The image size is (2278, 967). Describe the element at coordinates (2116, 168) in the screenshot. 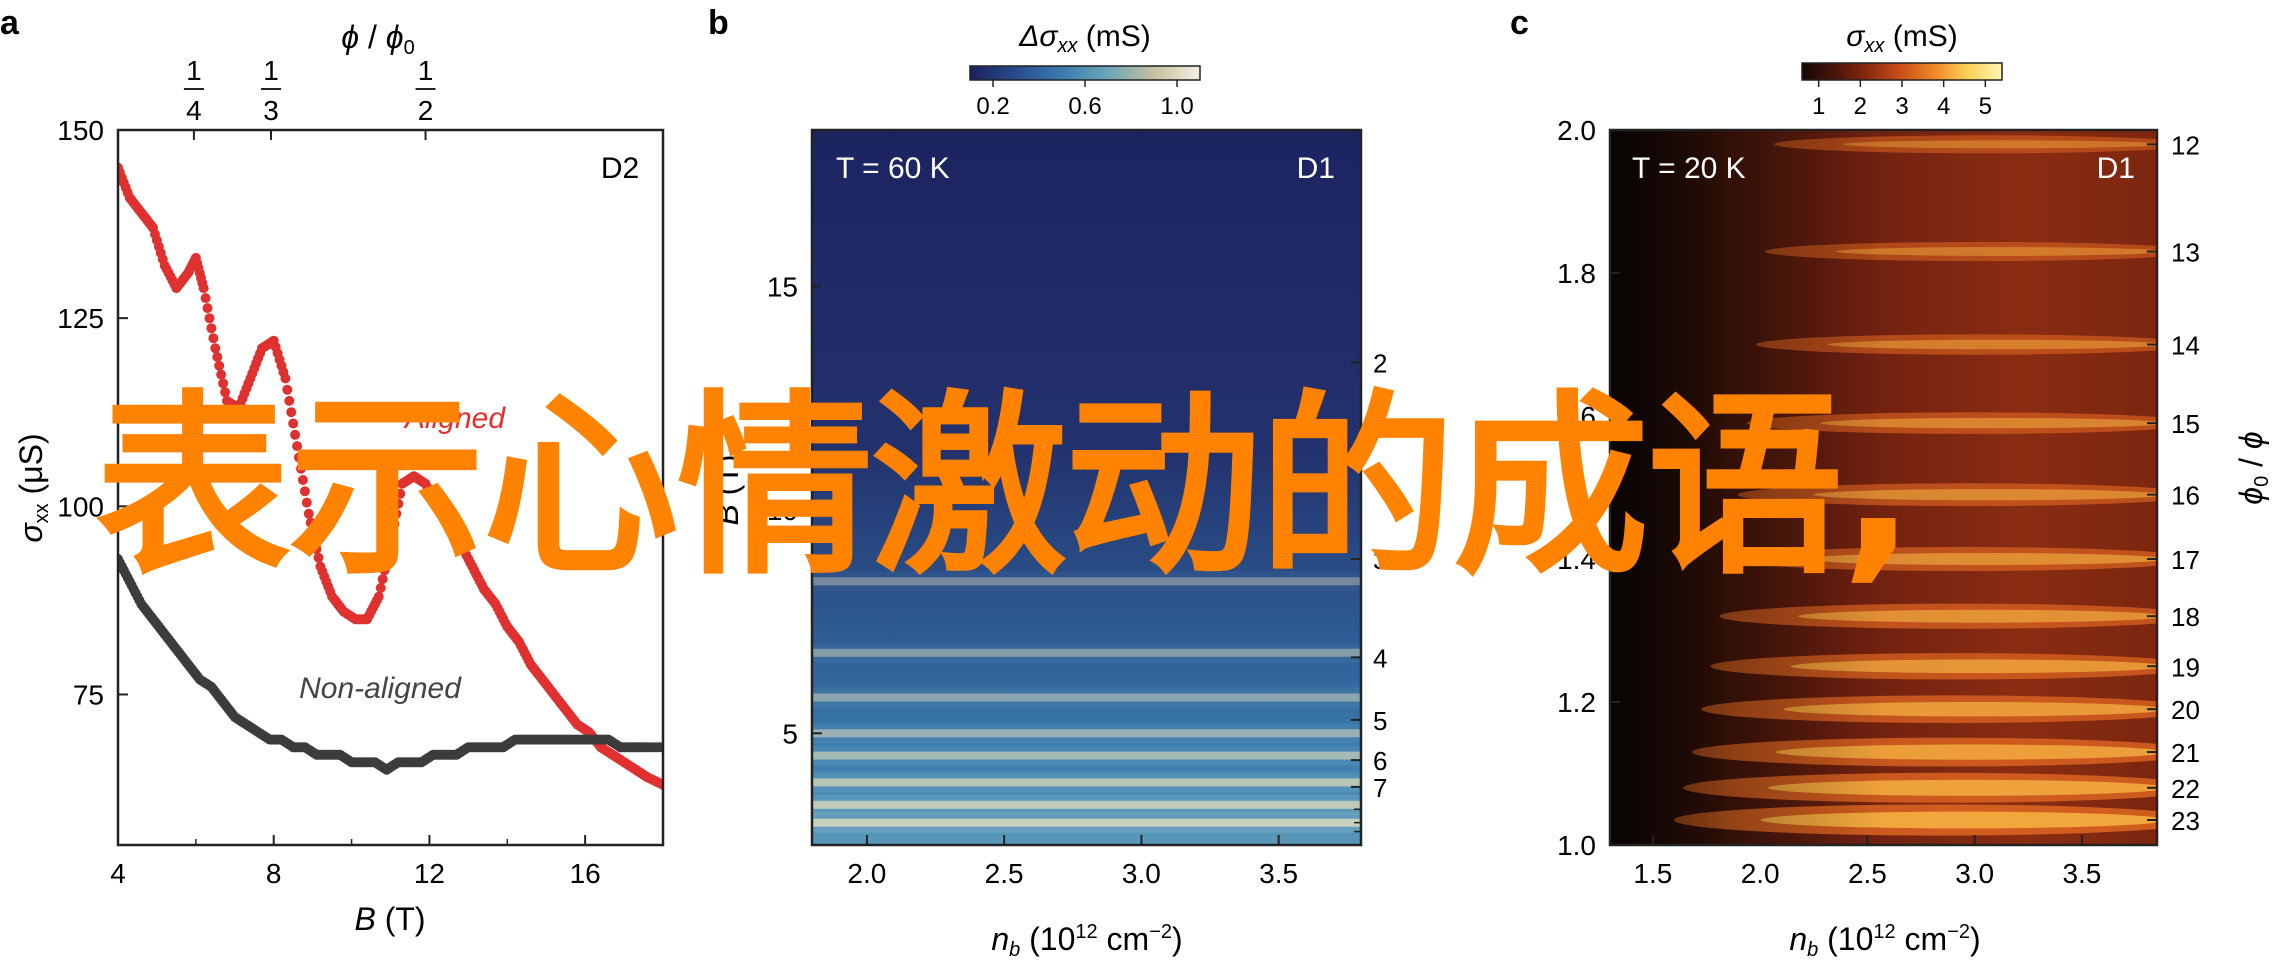

I see `panel-c-device-label: D1` at that location.